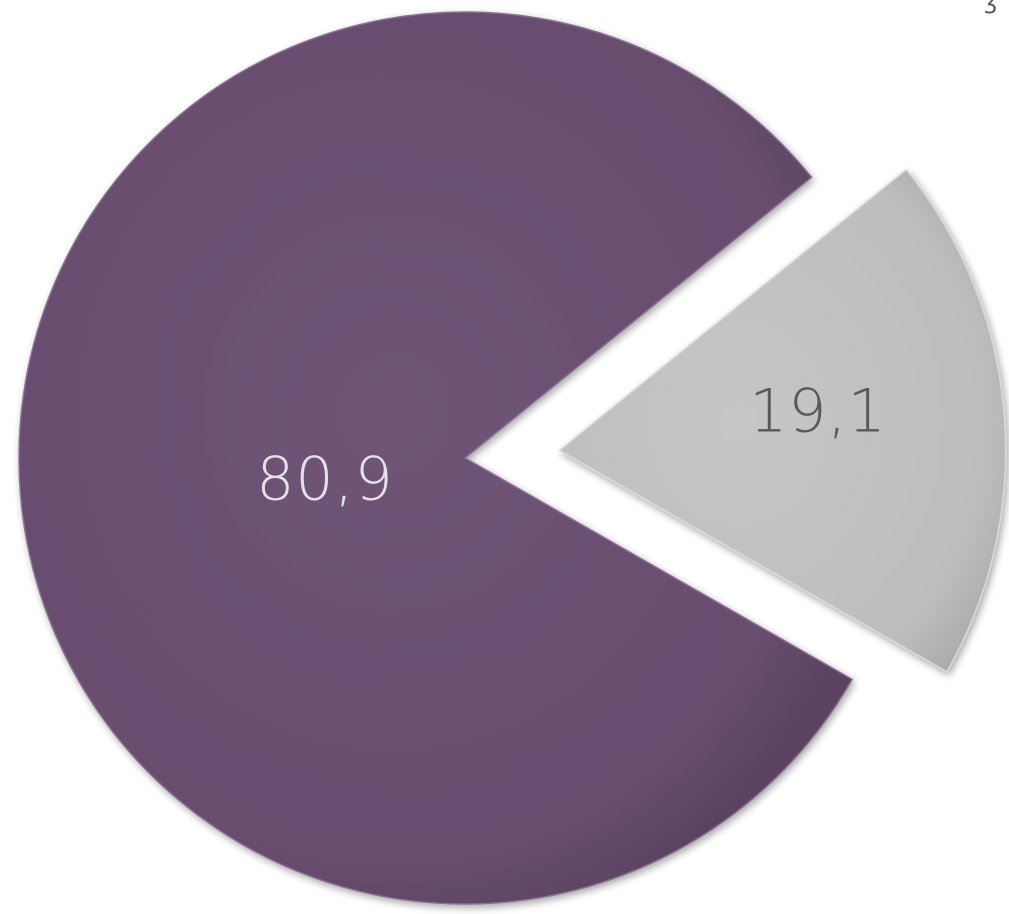  I want to click on labels-layer: 80,9 19,1, so click(571, 446).